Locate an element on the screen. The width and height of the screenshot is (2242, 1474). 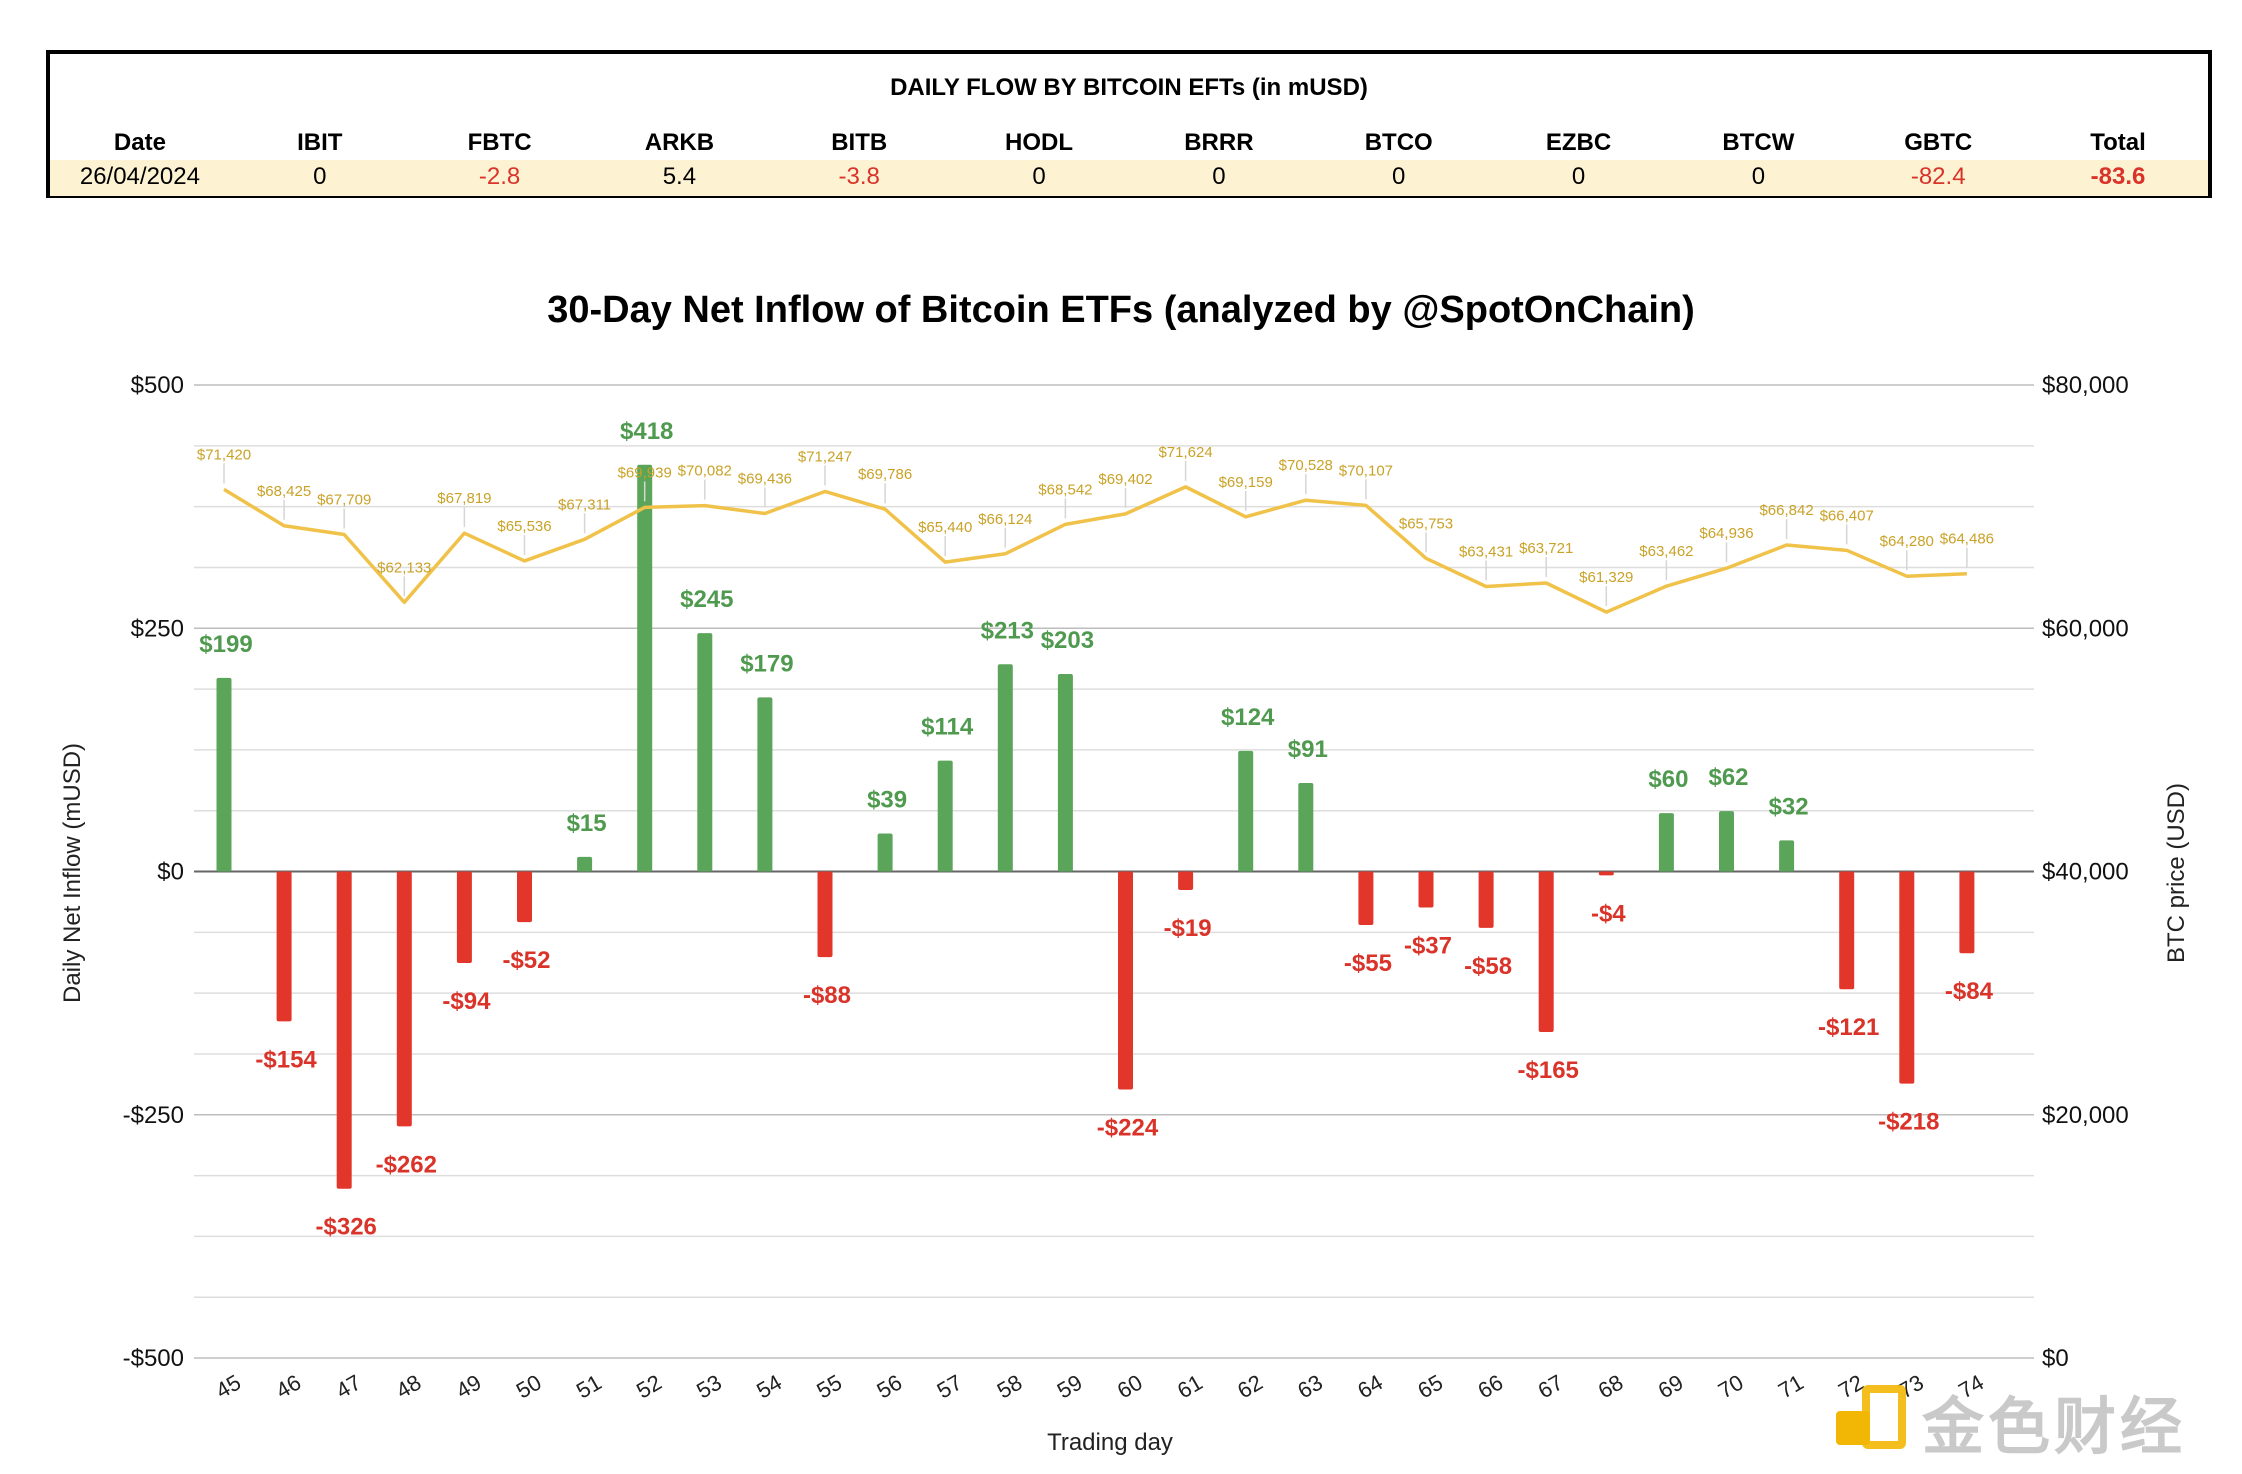
x-tick-label: 60 is located at coordinates (1130, 1387).